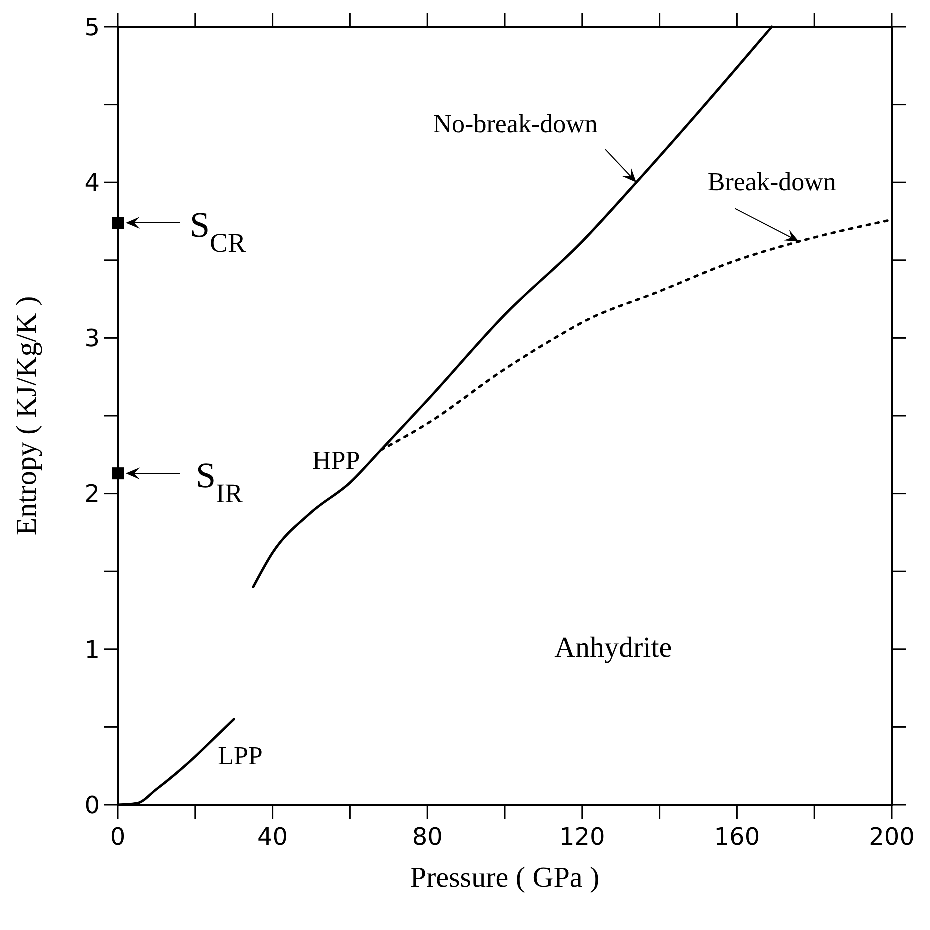  I want to click on y-tick-label: 0, so click(92, 805).